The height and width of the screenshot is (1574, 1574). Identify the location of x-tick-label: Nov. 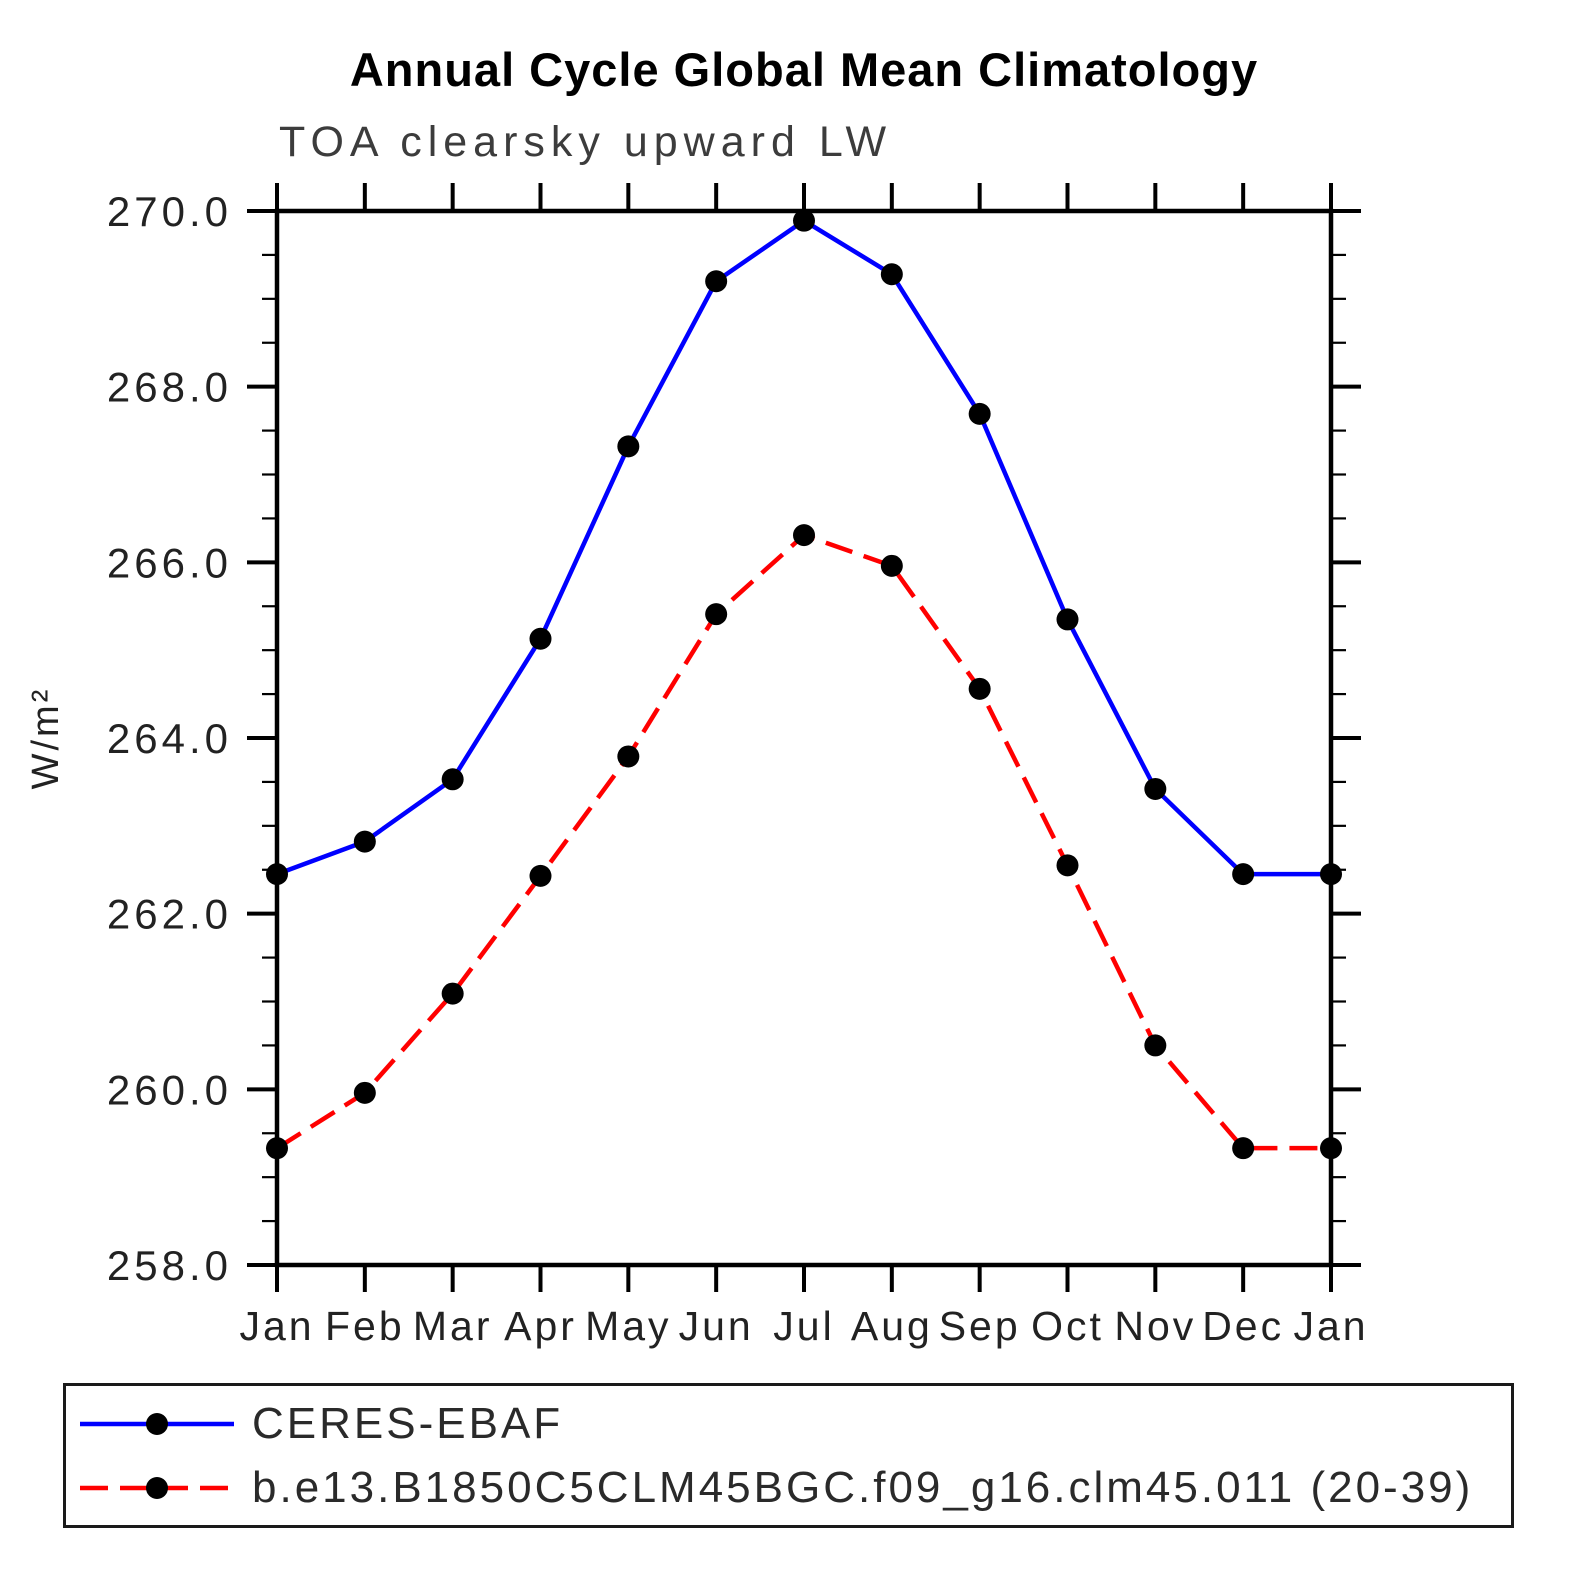
(1155, 1326).